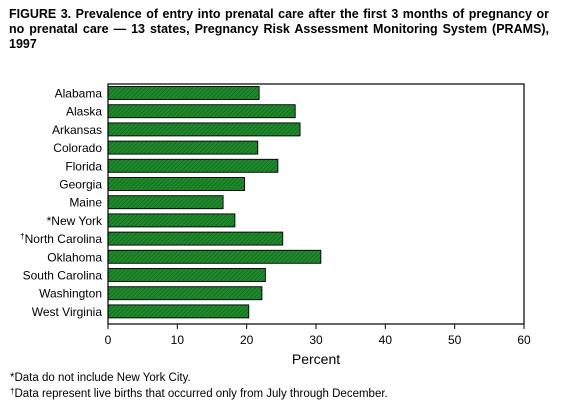  Describe the element at coordinates (178, 340) in the screenshot. I see `x-tick-label-10: 10` at that location.